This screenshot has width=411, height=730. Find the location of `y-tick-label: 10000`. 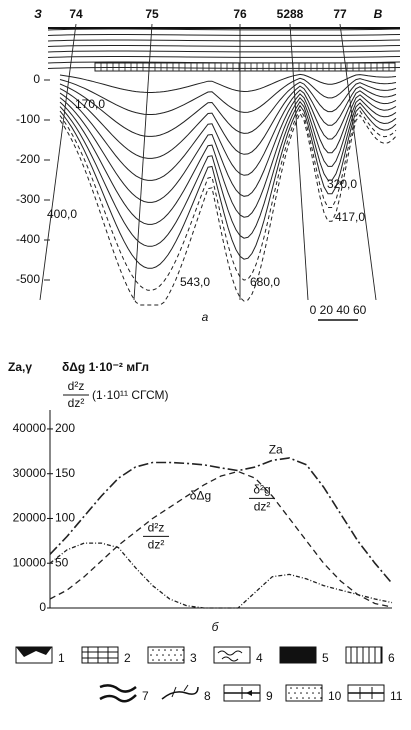

y-tick-label: 10000 is located at coordinates (30, 562).